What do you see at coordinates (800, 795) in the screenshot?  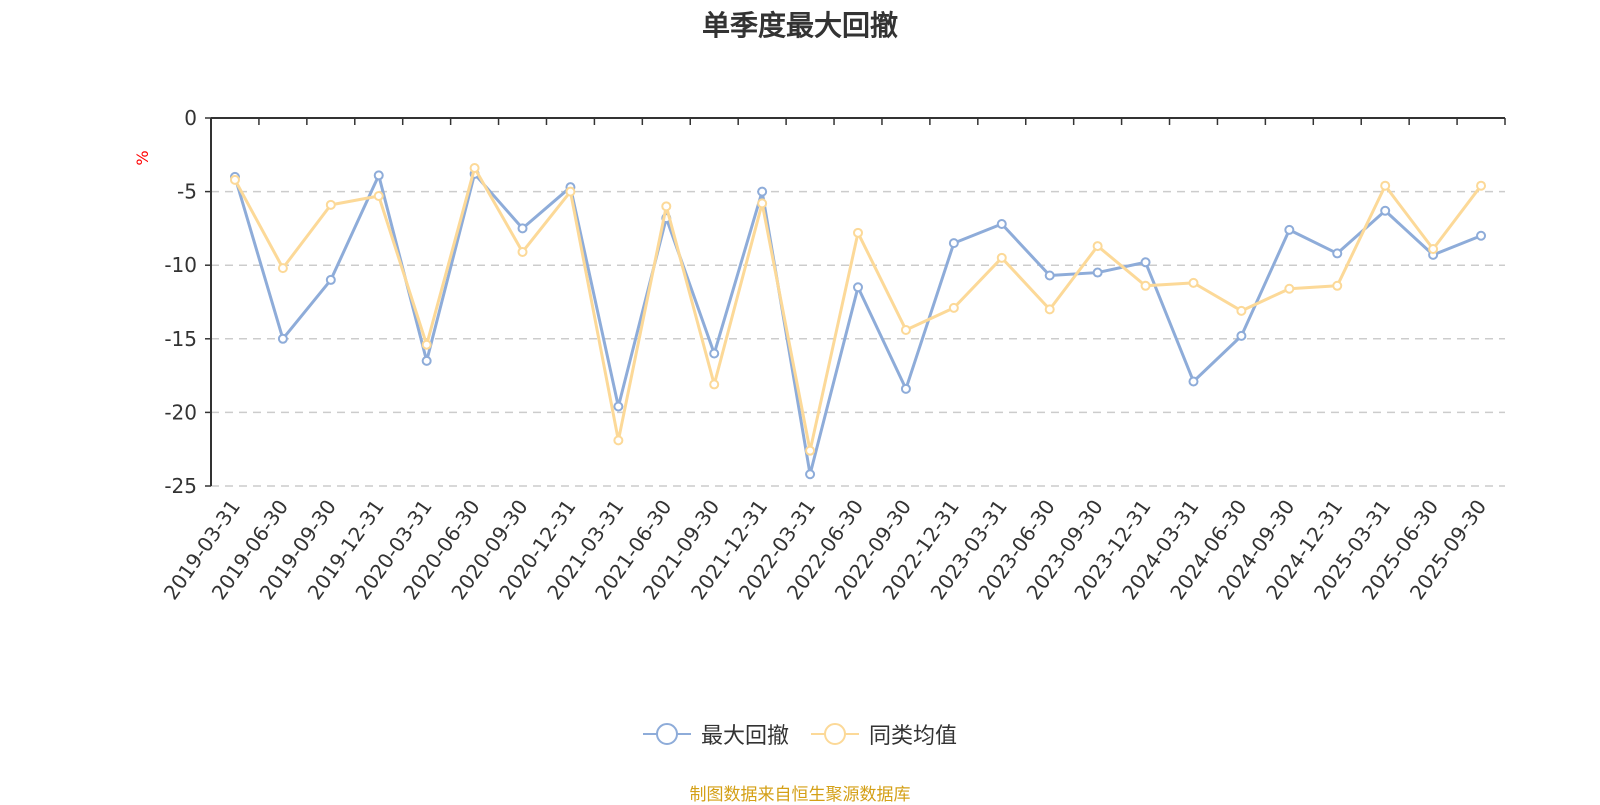 I see `source-footer: 制图数据来自恒生聚源数据库` at bounding box center [800, 795].